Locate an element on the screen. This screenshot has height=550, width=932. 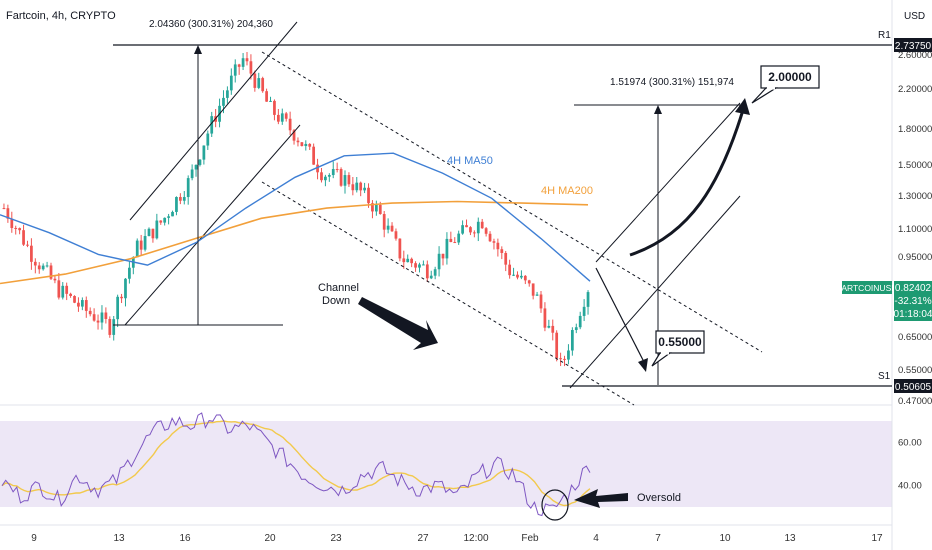
ma200-line is located at coordinates (294, 242).